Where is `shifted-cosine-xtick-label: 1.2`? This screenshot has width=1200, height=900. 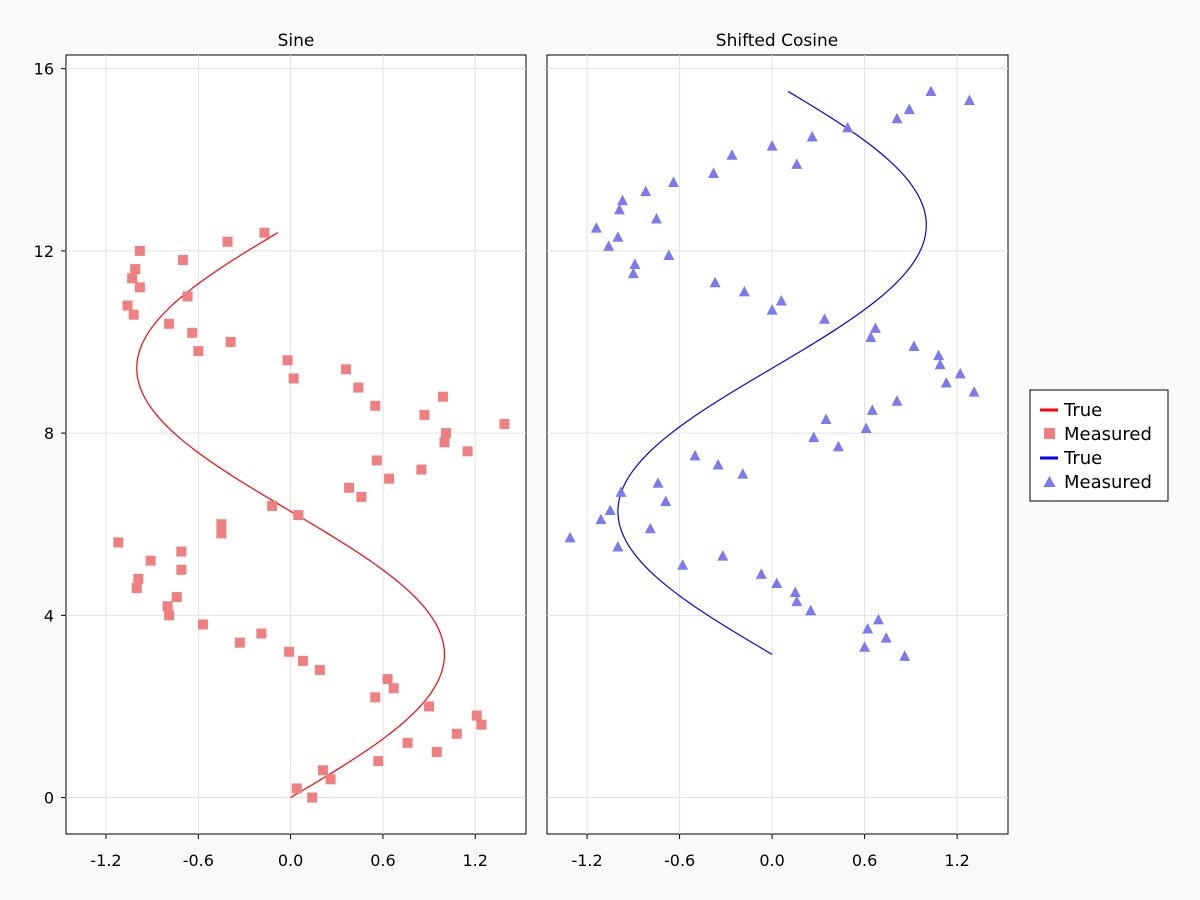
shifted-cosine-xtick-label: 1.2 is located at coordinates (956, 860).